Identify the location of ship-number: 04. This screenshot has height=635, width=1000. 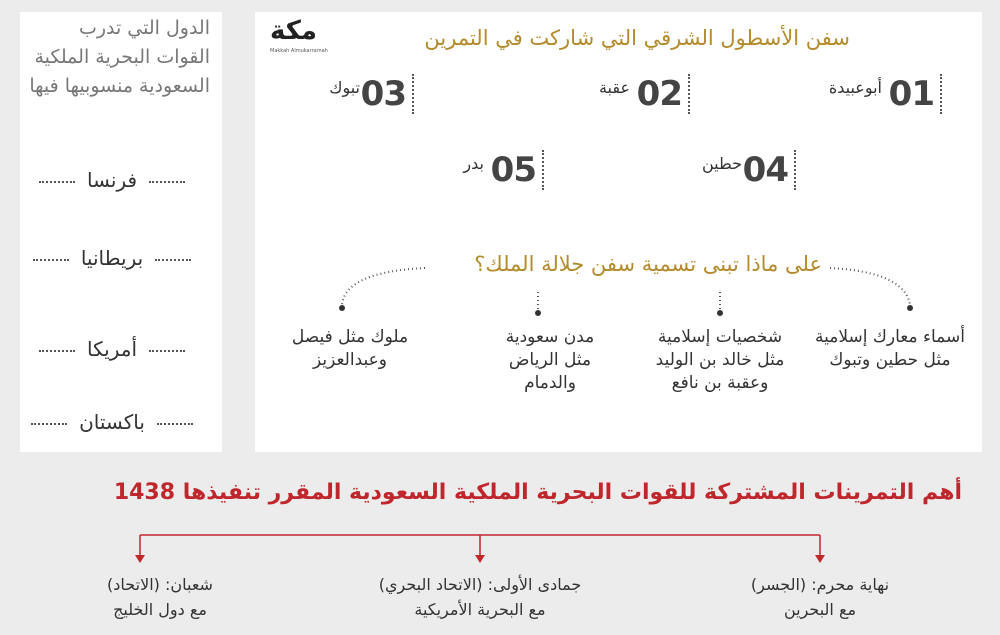
(769, 170).